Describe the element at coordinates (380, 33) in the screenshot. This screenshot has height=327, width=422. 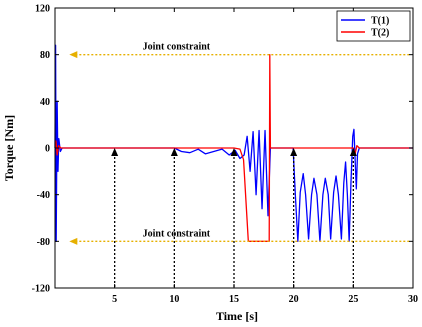
I see `legend-label: T(2)` at that location.